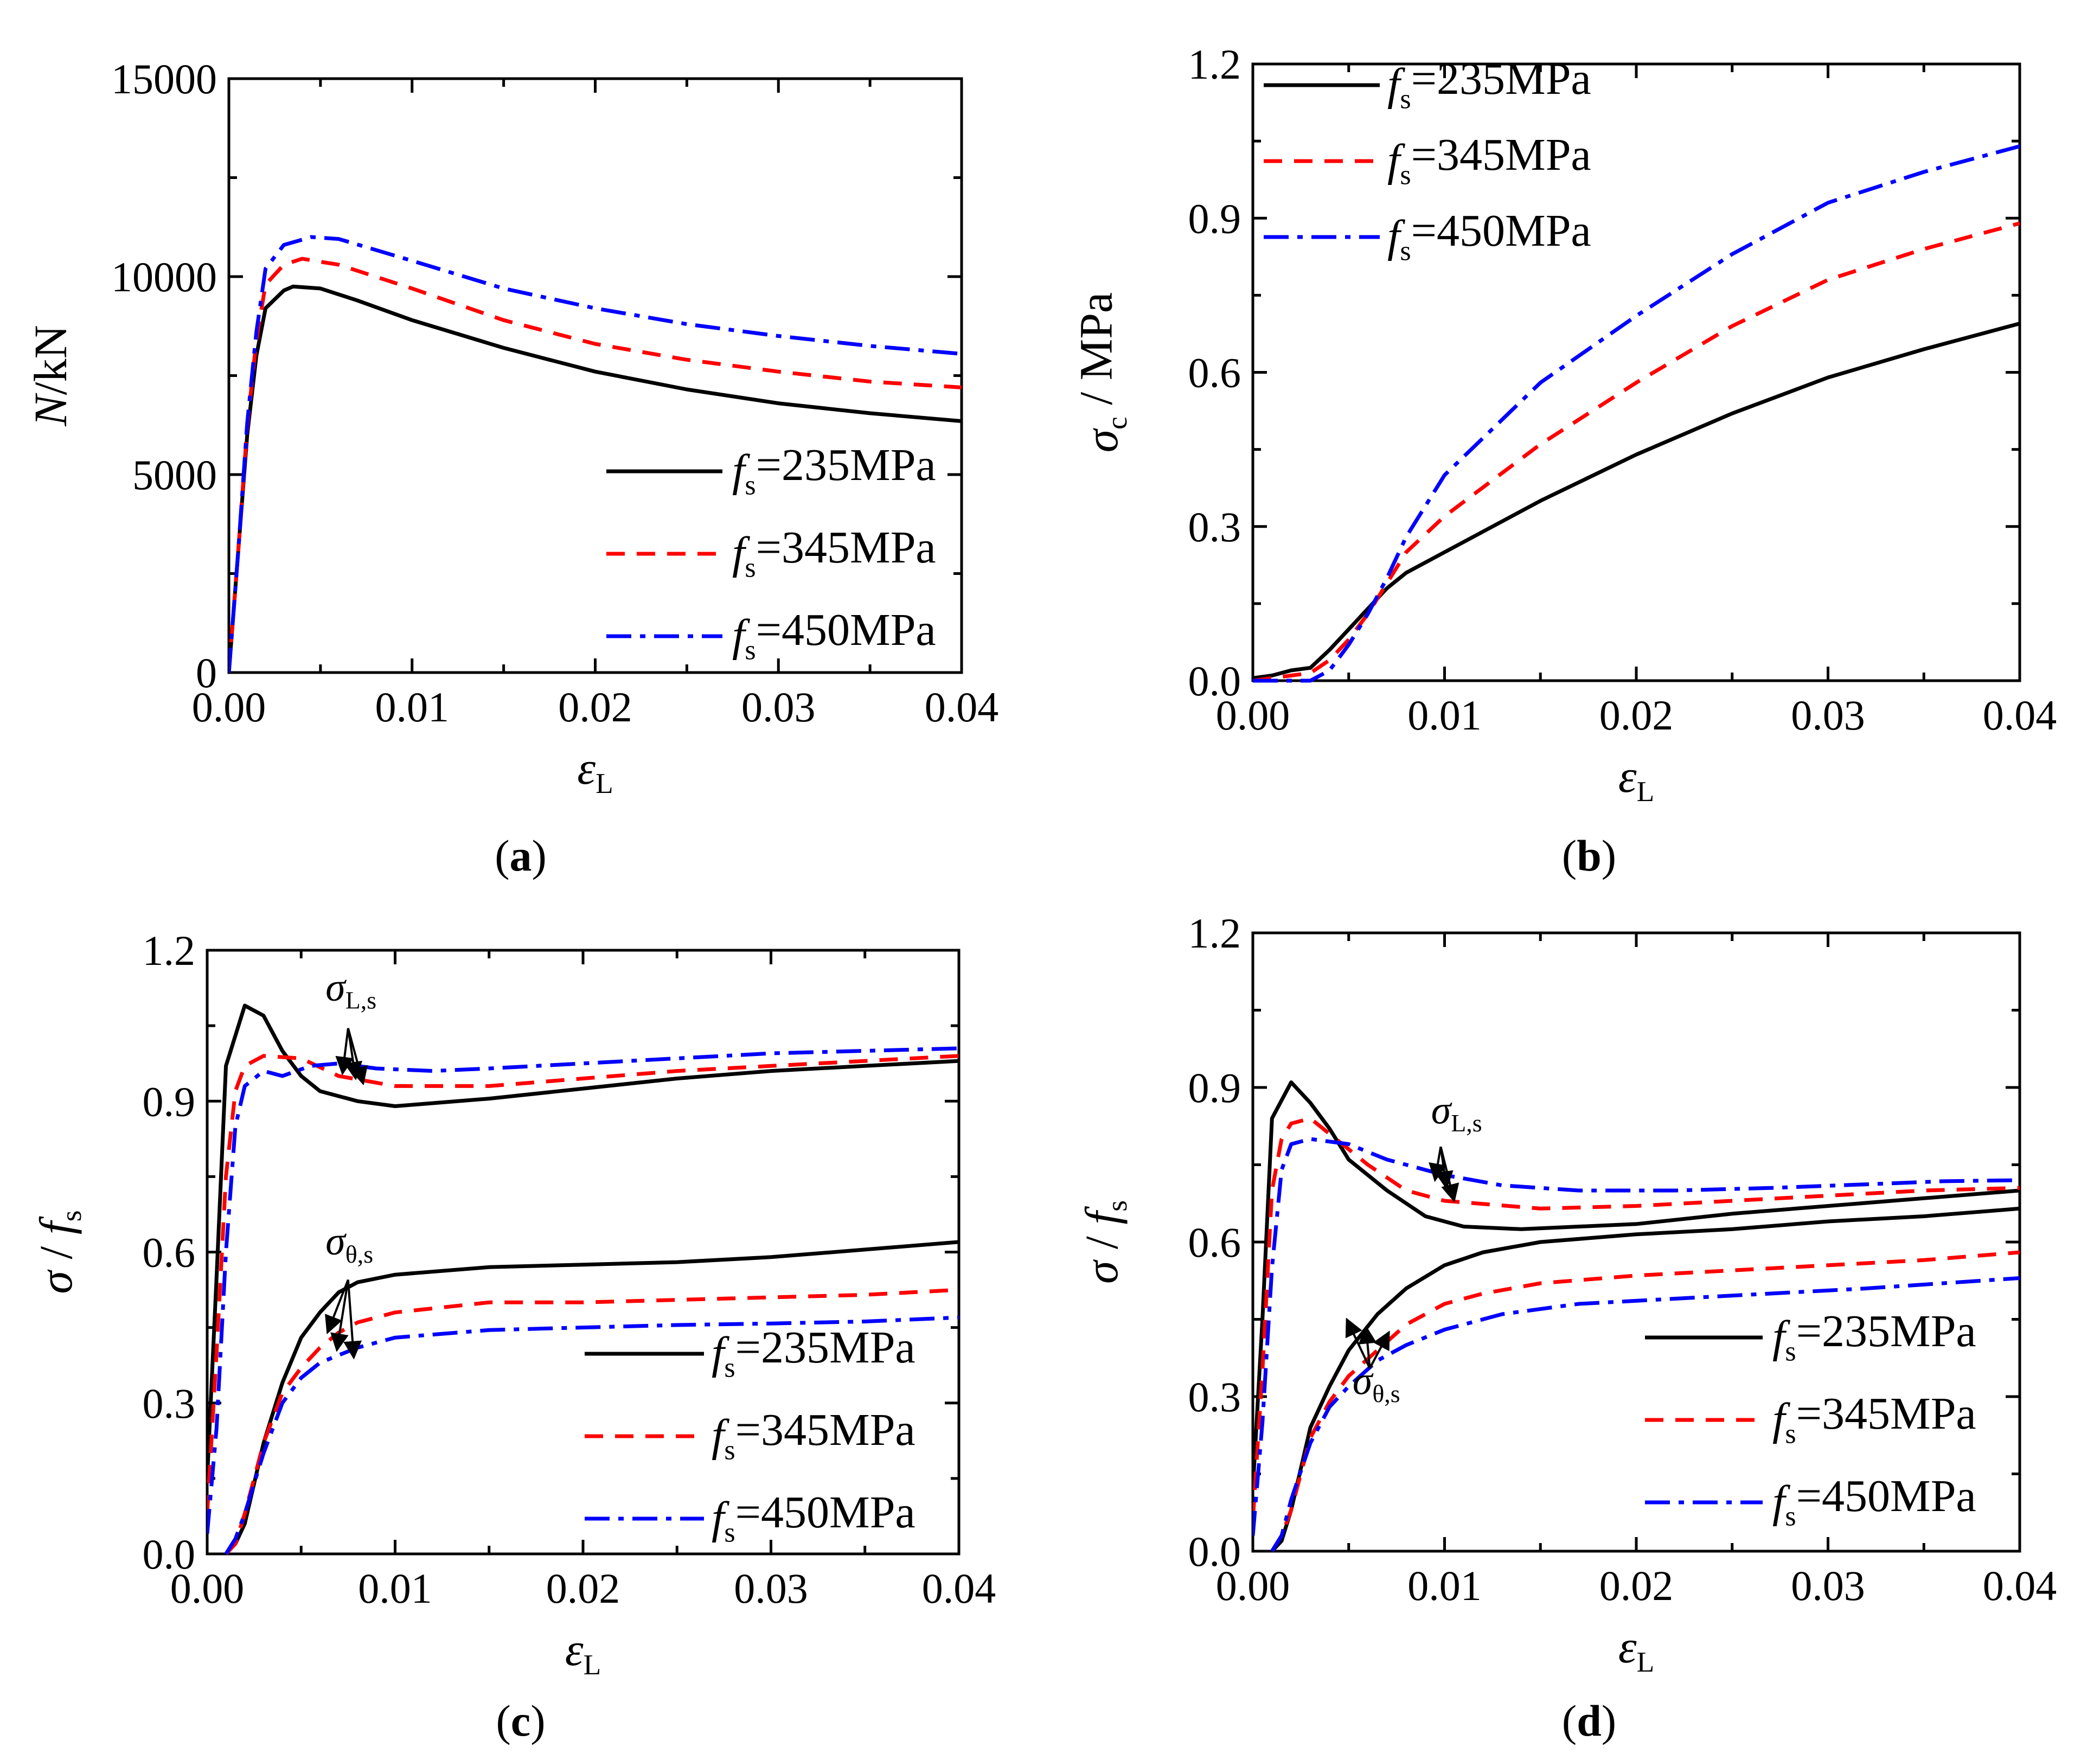 The height and width of the screenshot is (1760, 2100). I want to click on y-axis-label: σc / MPa, so click(1102, 372).